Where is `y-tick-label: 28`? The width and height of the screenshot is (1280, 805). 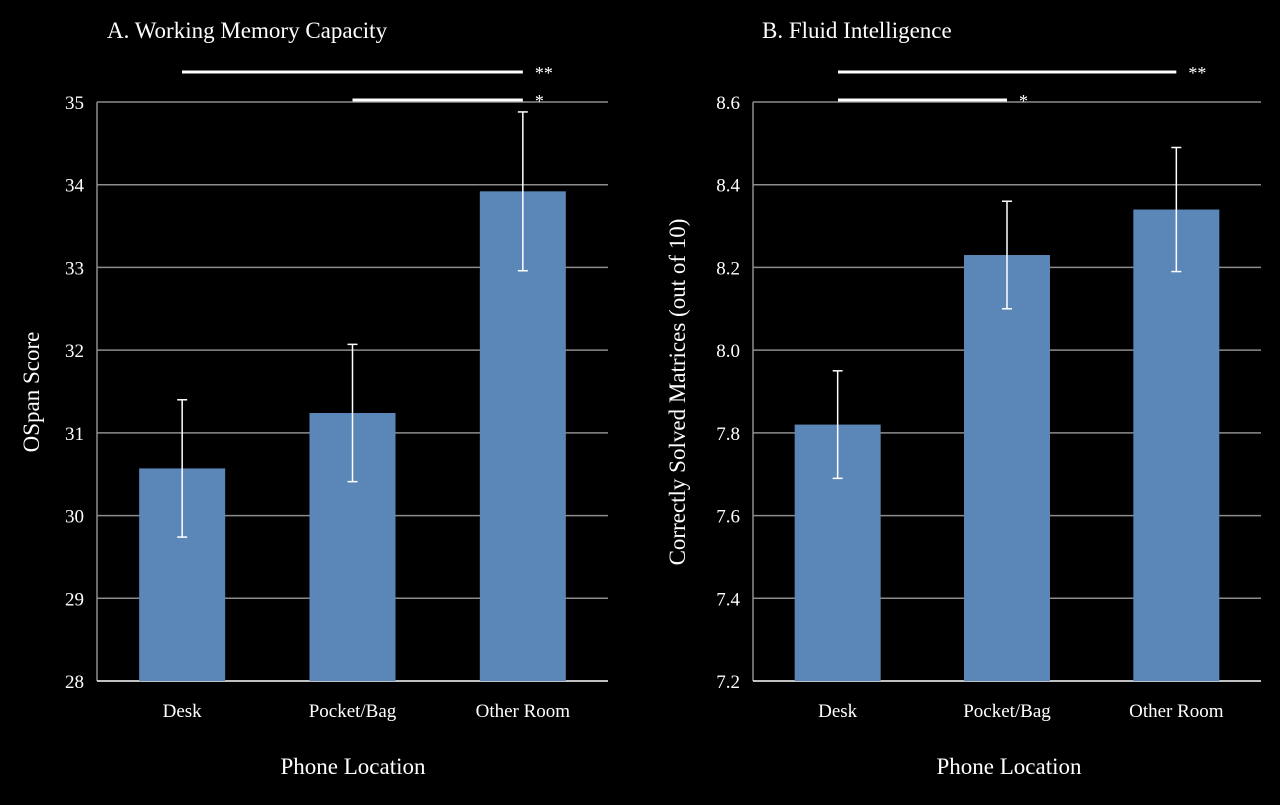
y-tick-label: 28 is located at coordinates (74, 682).